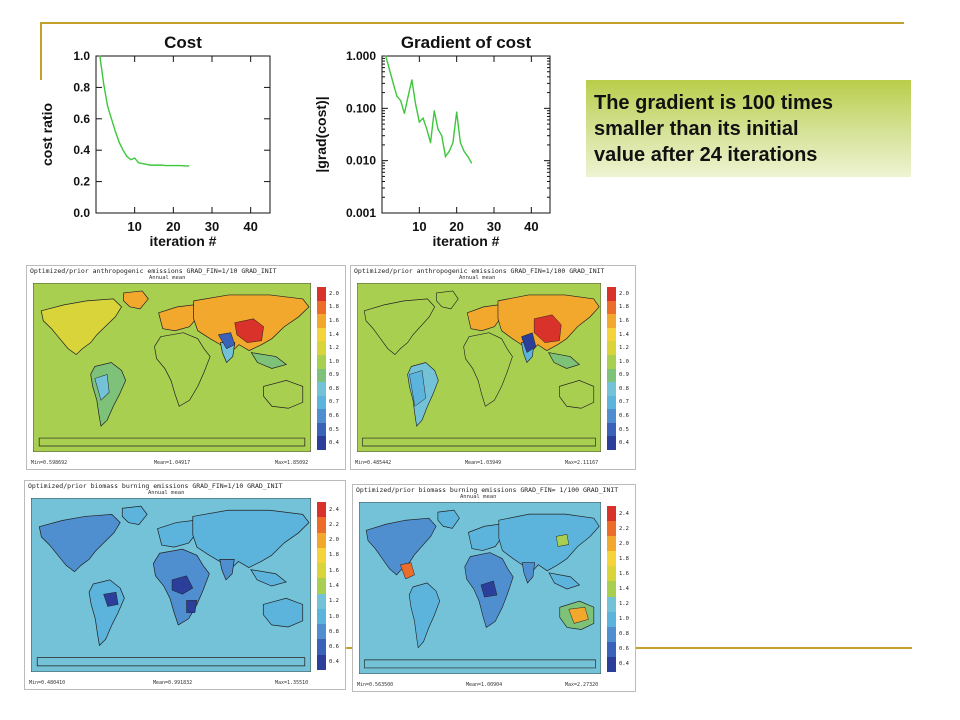 This screenshot has width=960, height=720. Describe the element at coordinates (41, 51) in the screenshot. I see `left-accent-line` at that location.